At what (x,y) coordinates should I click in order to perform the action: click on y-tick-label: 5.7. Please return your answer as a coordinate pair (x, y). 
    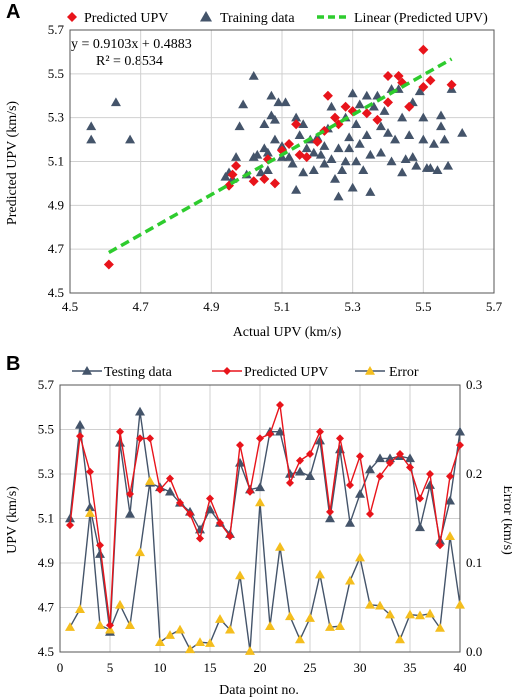
    Looking at the image, I should click on (56, 29).